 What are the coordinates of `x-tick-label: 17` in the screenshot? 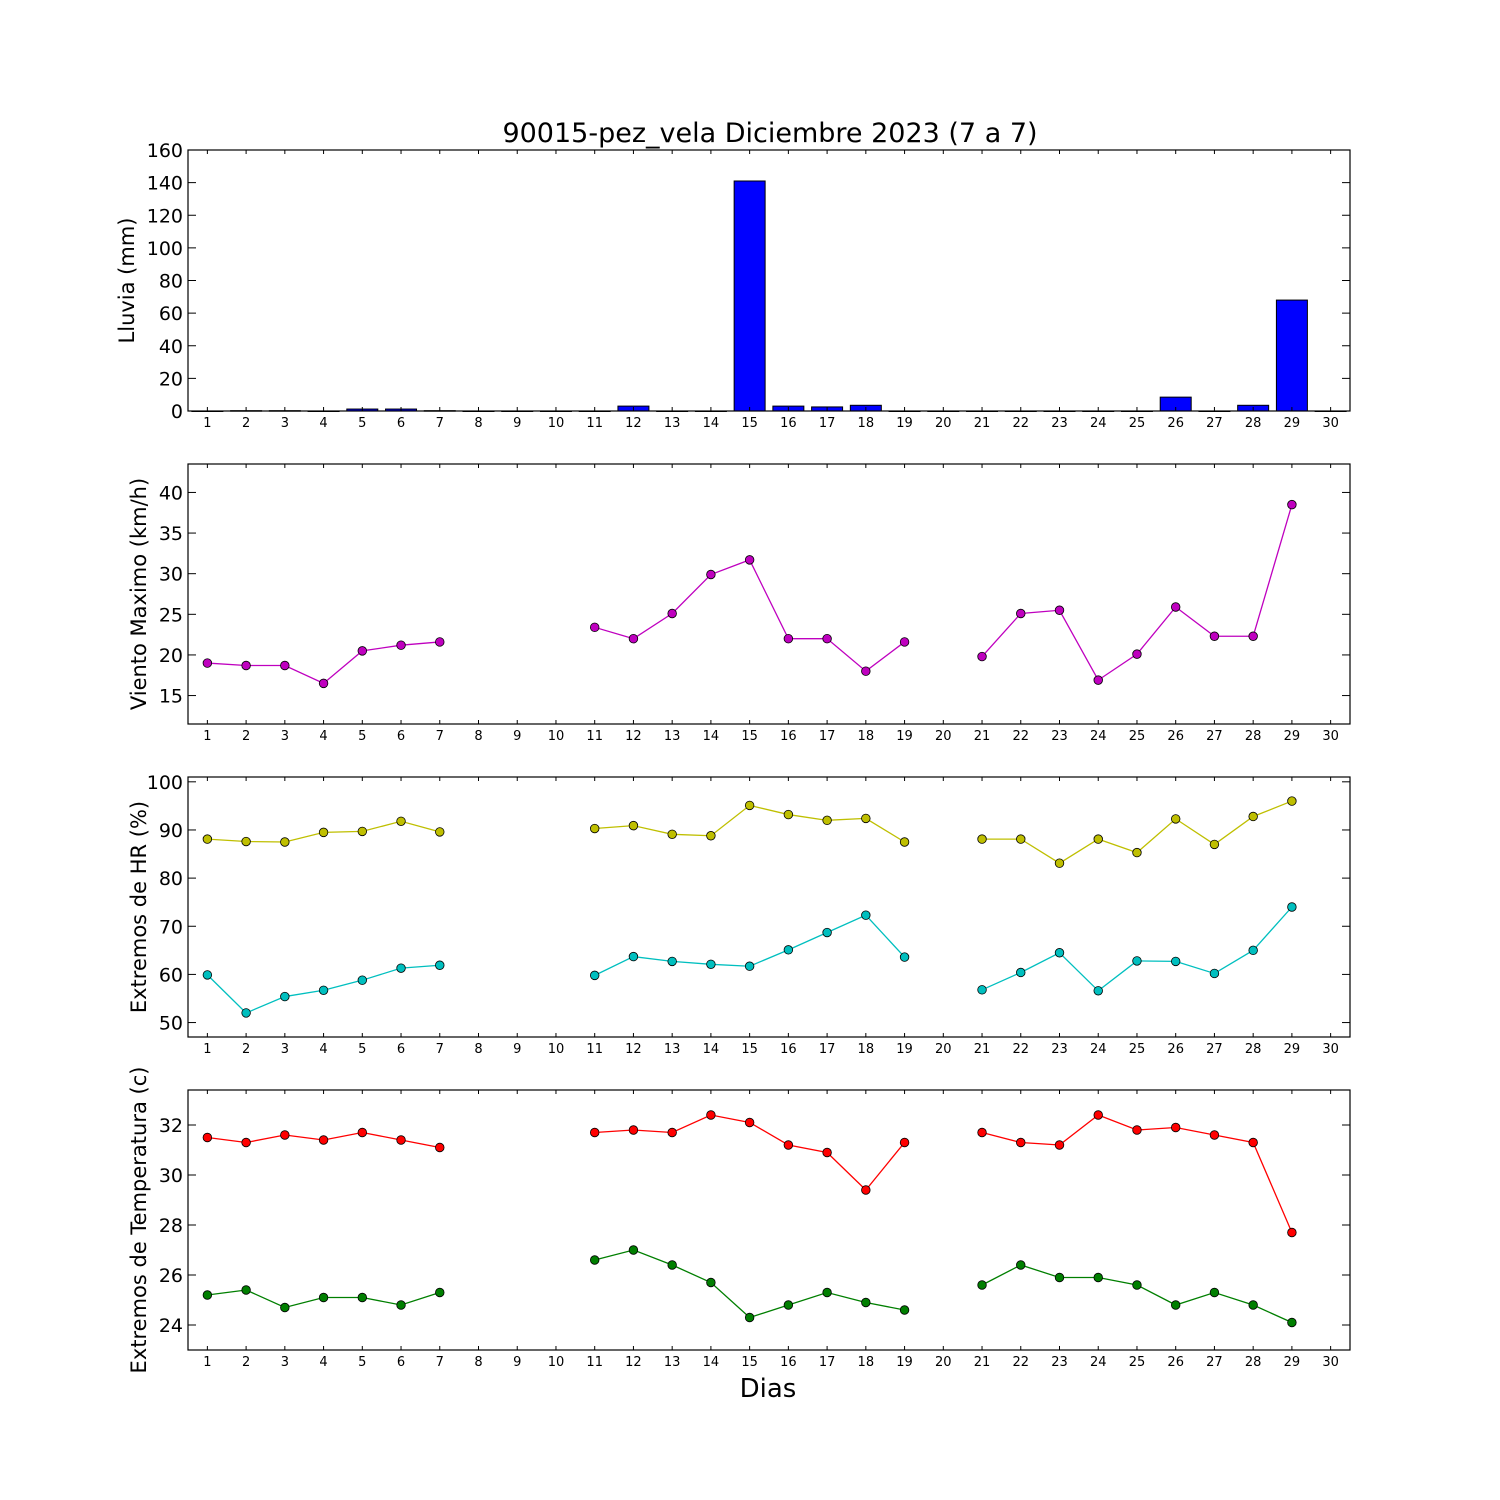 It's located at (827, 736).